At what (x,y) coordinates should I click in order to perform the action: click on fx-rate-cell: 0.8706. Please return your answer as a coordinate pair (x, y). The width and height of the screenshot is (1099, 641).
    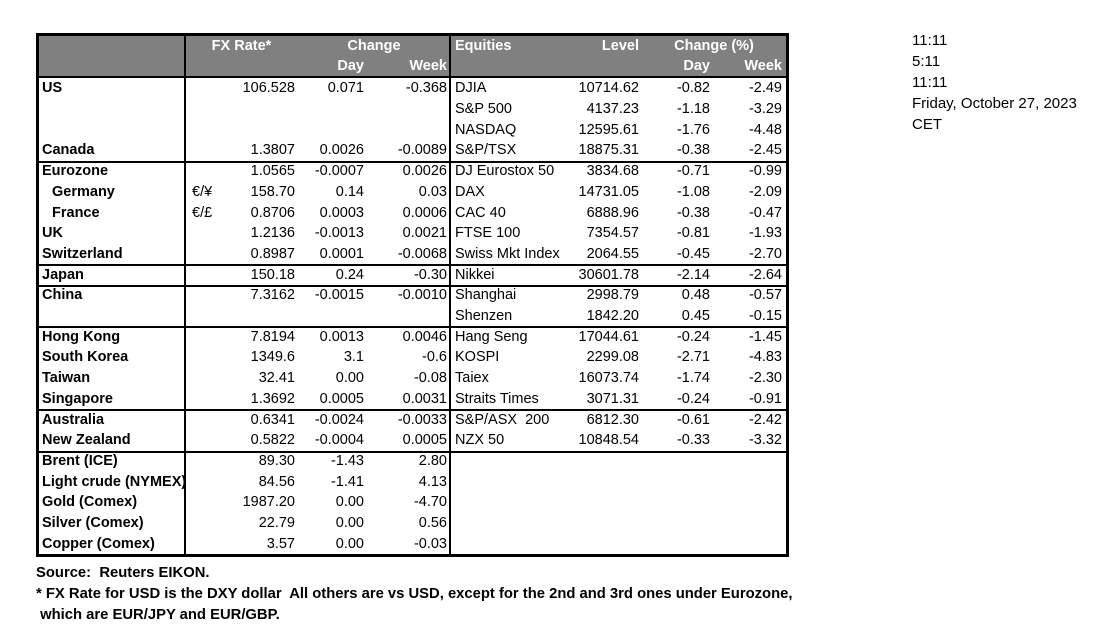
    Looking at the image, I should click on (272, 212).